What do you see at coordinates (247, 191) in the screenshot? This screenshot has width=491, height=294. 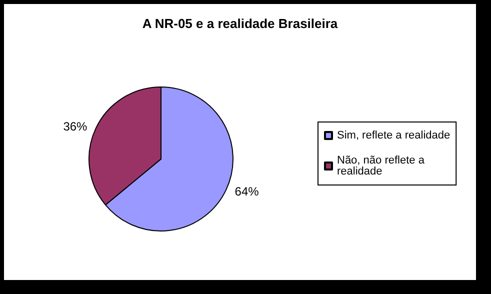 I see `data-label: 64%` at bounding box center [247, 191].